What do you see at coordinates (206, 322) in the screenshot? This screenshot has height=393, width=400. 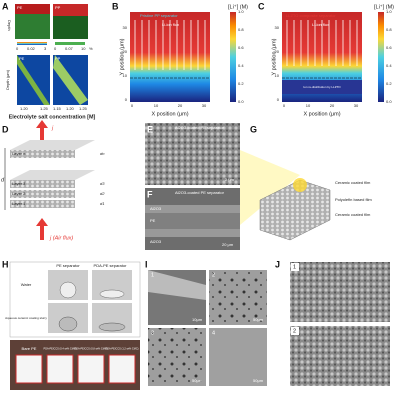 I see `panel-i: I 1 2 3 4 10μm 50μm 50μm 50μm` at bounding box center [206, 322].